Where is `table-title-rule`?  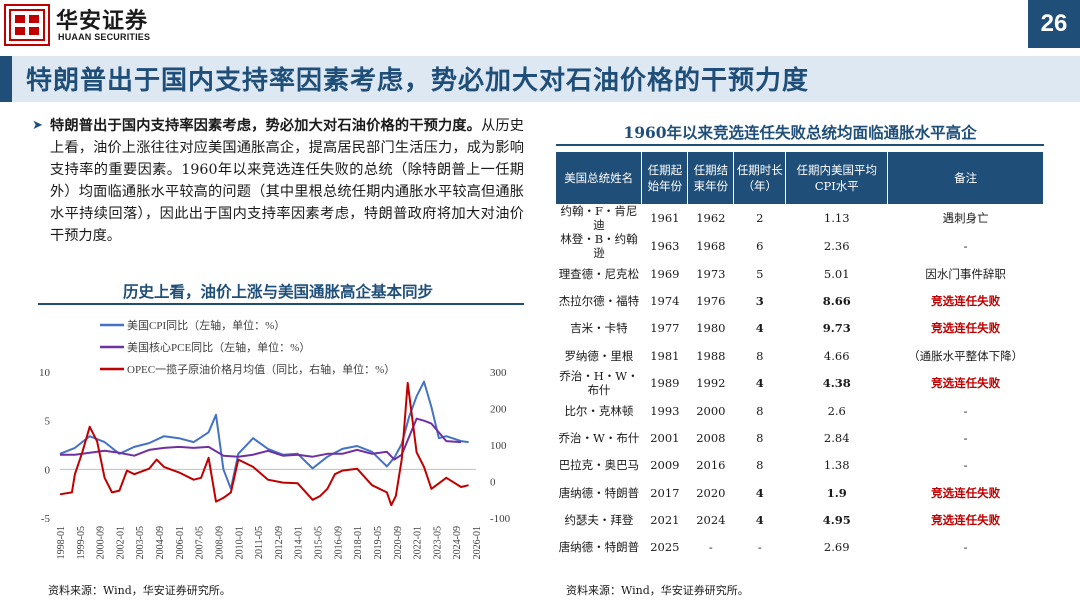
table-title-rule is located at coordinates (800, 145).